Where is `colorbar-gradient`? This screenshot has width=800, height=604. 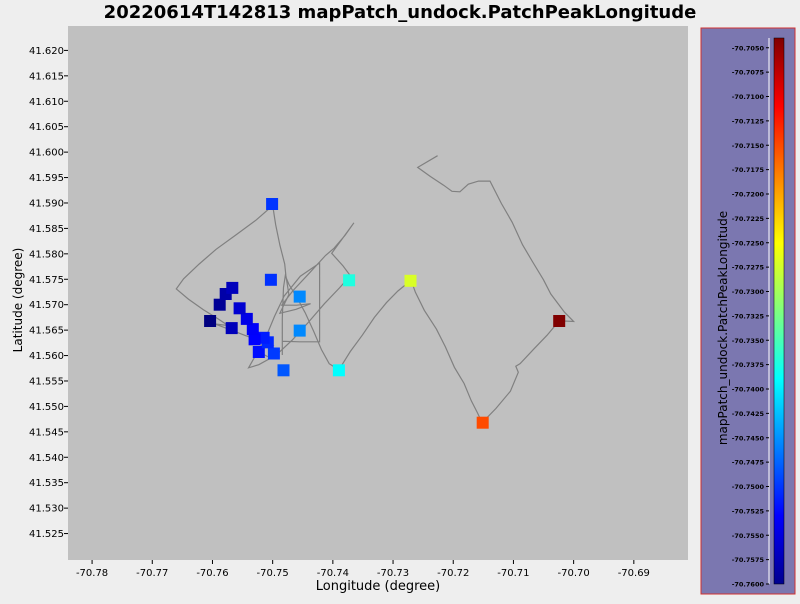 colorbar-gradient is located at coordinates (779, 311).